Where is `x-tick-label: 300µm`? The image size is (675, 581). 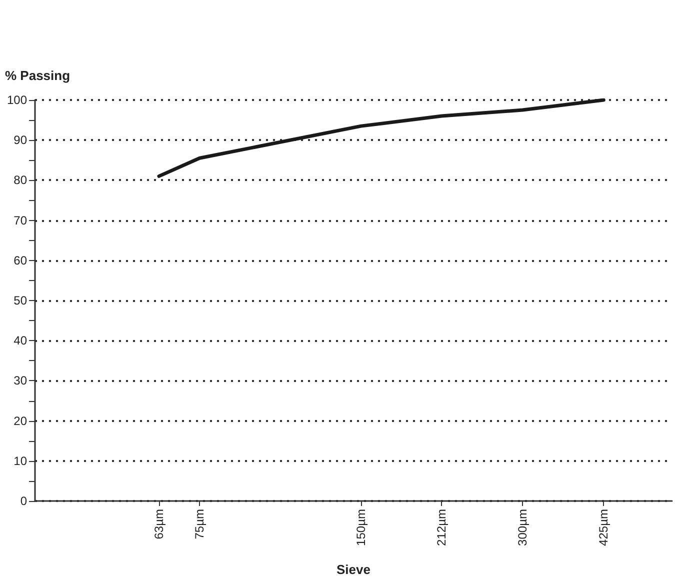
x-tick-label: 300µm is located at coordinates (522, 527).